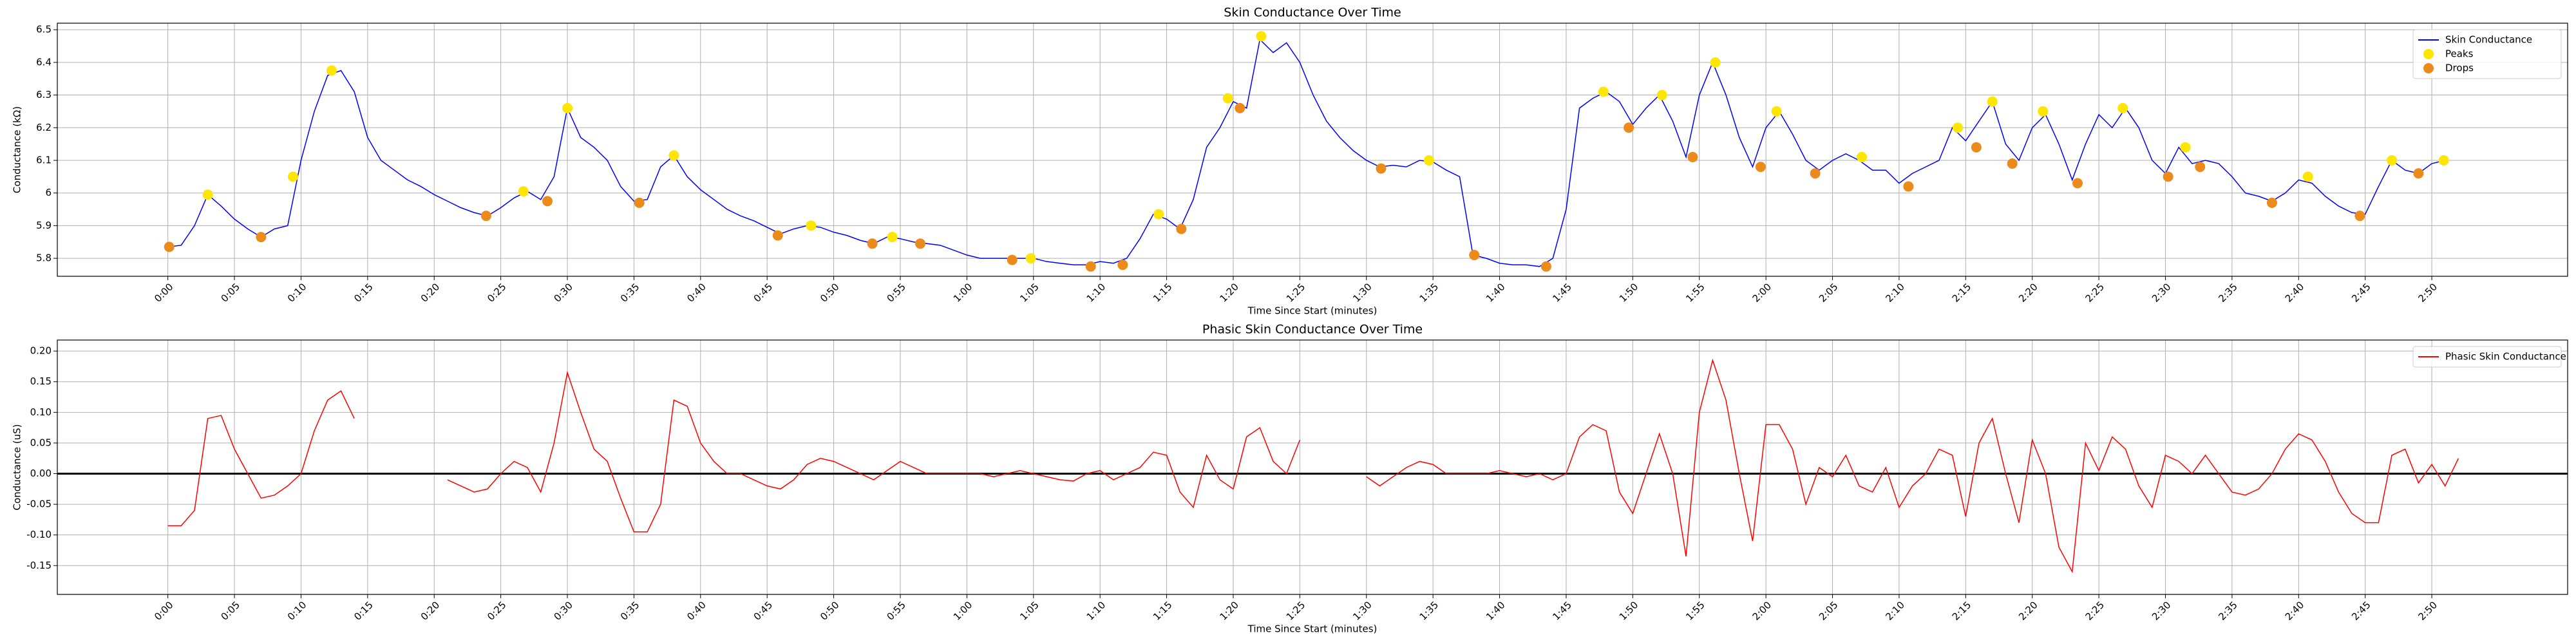 This screenshot has height=644, width=2576. Describe the element at coordinates (1762, 293) in the screenshot. I see `x-tick-label: 2:00` at that location.